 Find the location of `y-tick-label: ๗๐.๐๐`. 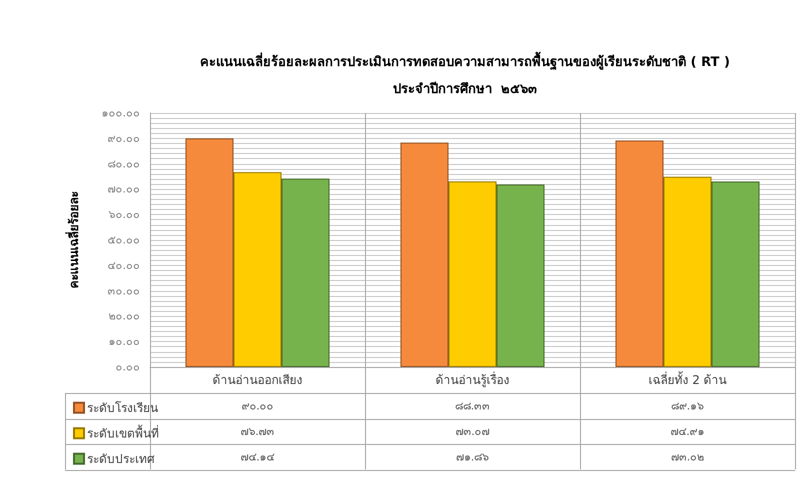

y-tick-label: ๗๐.๐๐ is located at coordinates (124, 189).